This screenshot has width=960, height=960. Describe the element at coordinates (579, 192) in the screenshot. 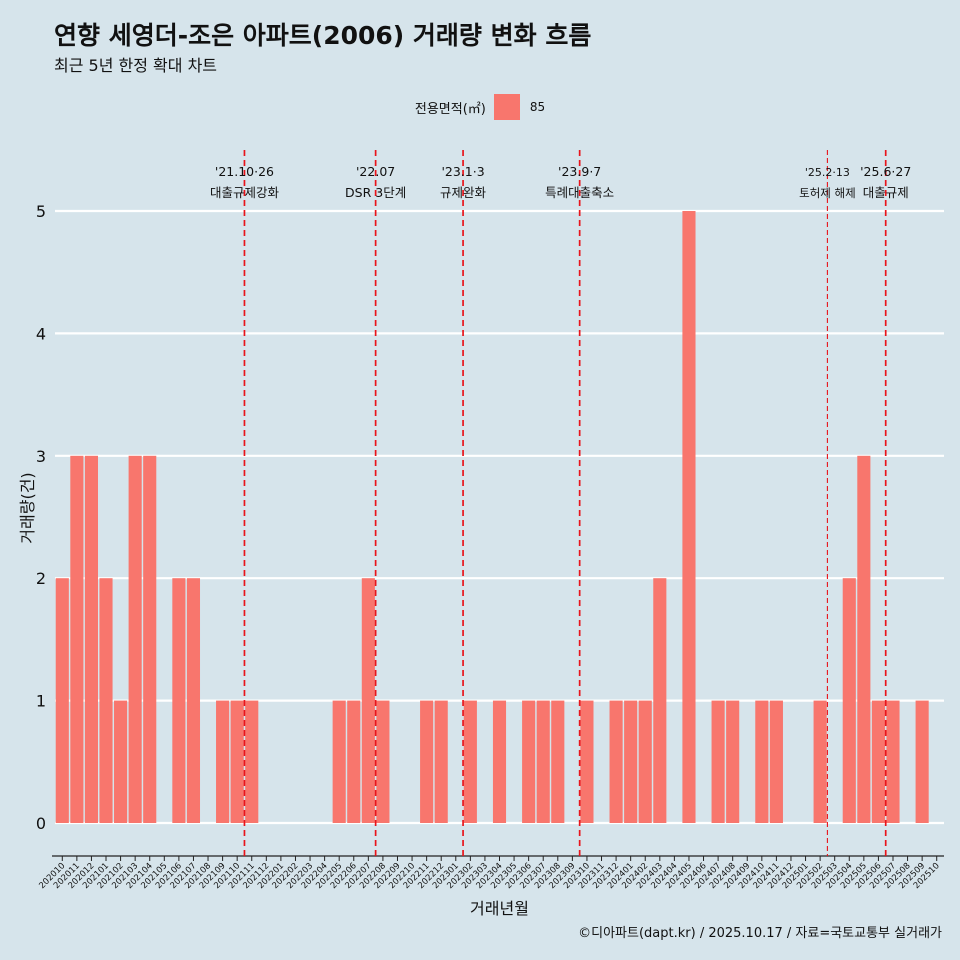

I see `annotation-label: 특례대출축소` at that location.